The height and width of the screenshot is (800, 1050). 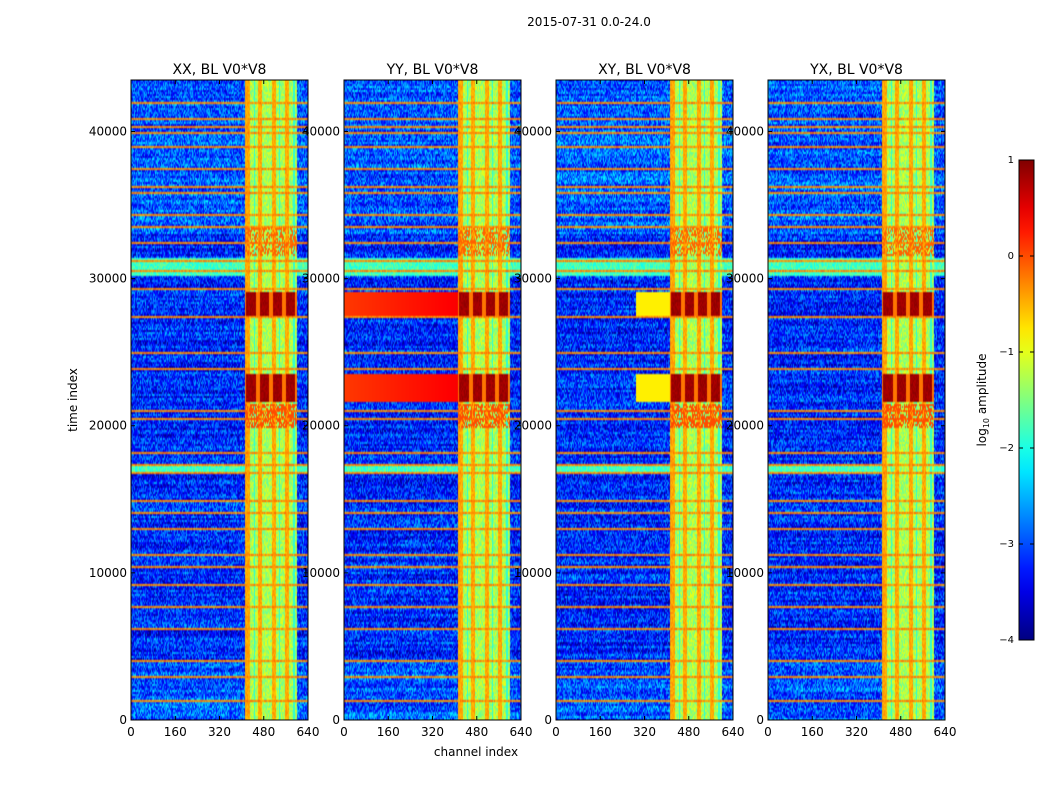 I want to click on y-axis-label: time index, so click(x=73, y=400).